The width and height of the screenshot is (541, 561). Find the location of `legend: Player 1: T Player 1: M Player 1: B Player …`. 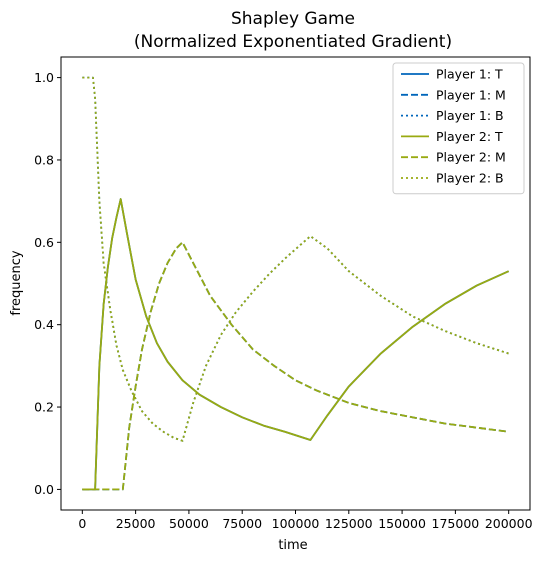

legend: Player 1: T Player 1: M Player 1: B Player … is located at coordinates (458, 128).